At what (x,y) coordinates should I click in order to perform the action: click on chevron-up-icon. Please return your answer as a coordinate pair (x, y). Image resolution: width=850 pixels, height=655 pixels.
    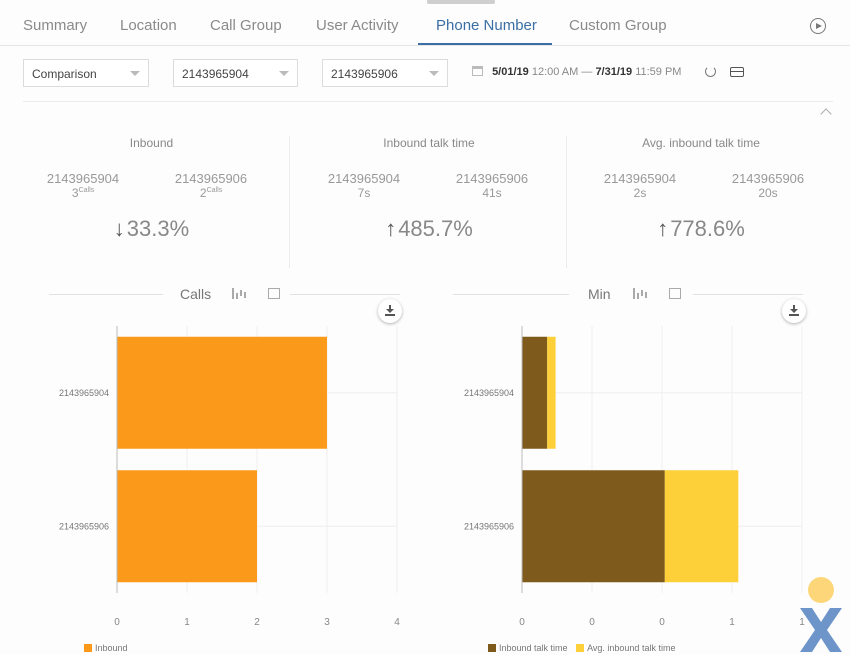
    Looking at the image, I should click on (826, 114).